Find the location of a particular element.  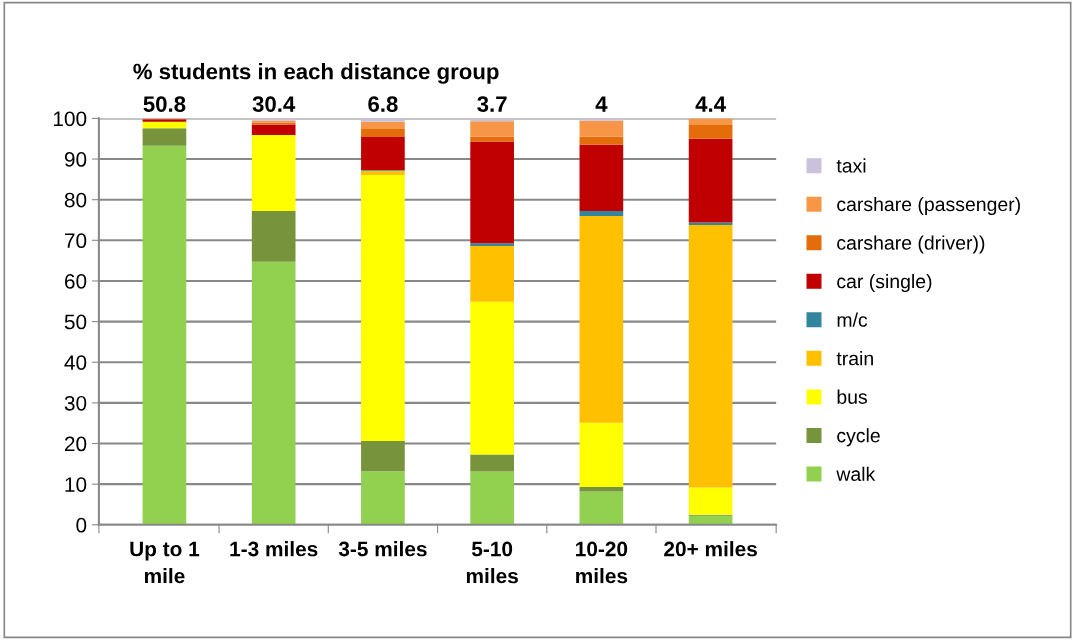

text: 30.4 is located at coordinates (274, 104).